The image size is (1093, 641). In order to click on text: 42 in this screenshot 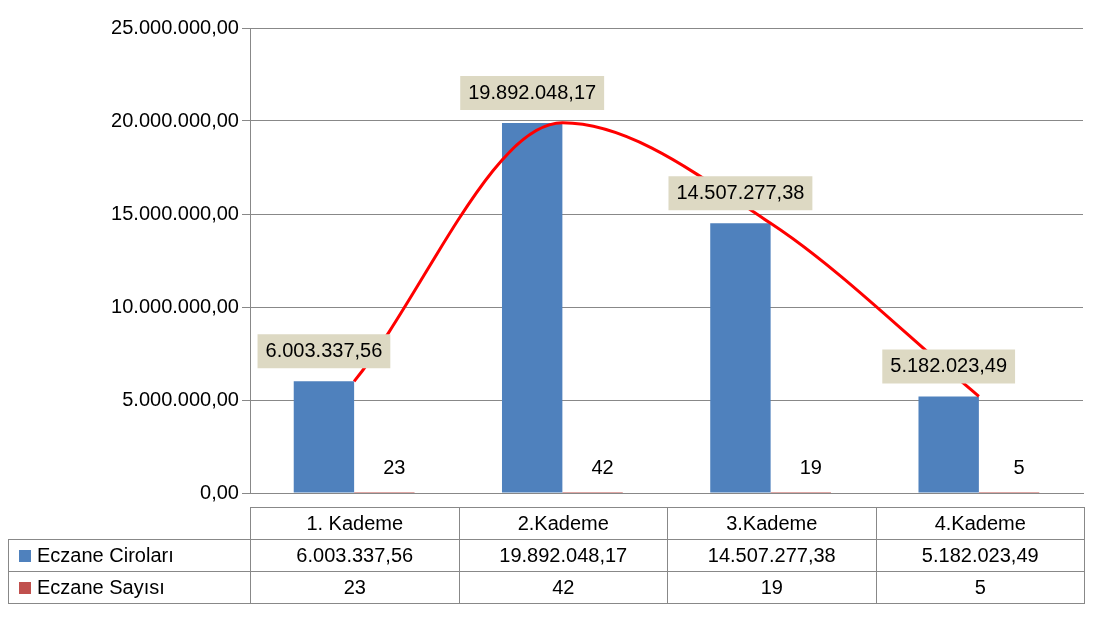, I will do `click(602, 466)`.